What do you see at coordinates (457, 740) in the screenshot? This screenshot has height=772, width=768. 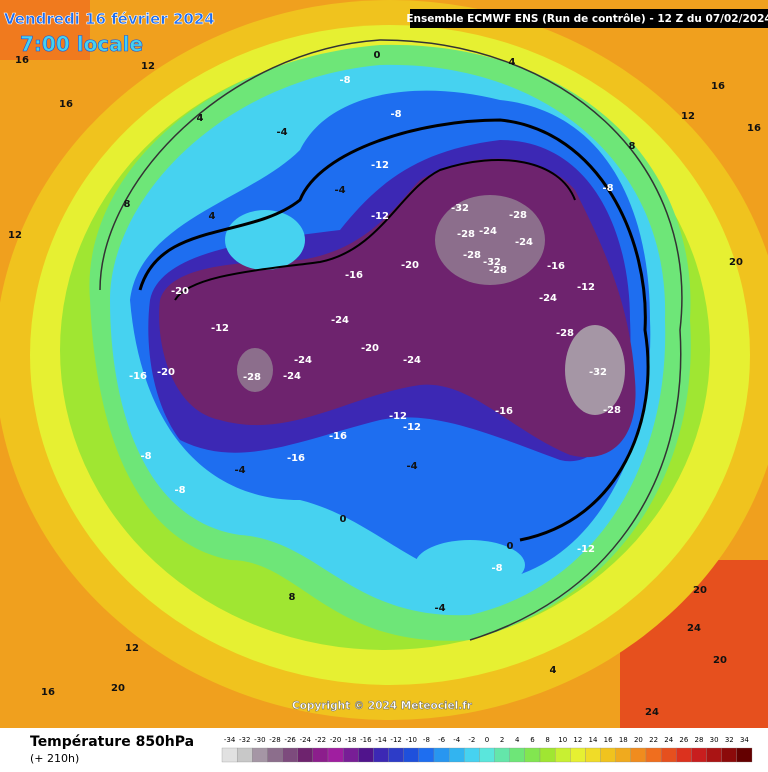 I see `colorbar-tick: -4` at bounding box center [457, 740].